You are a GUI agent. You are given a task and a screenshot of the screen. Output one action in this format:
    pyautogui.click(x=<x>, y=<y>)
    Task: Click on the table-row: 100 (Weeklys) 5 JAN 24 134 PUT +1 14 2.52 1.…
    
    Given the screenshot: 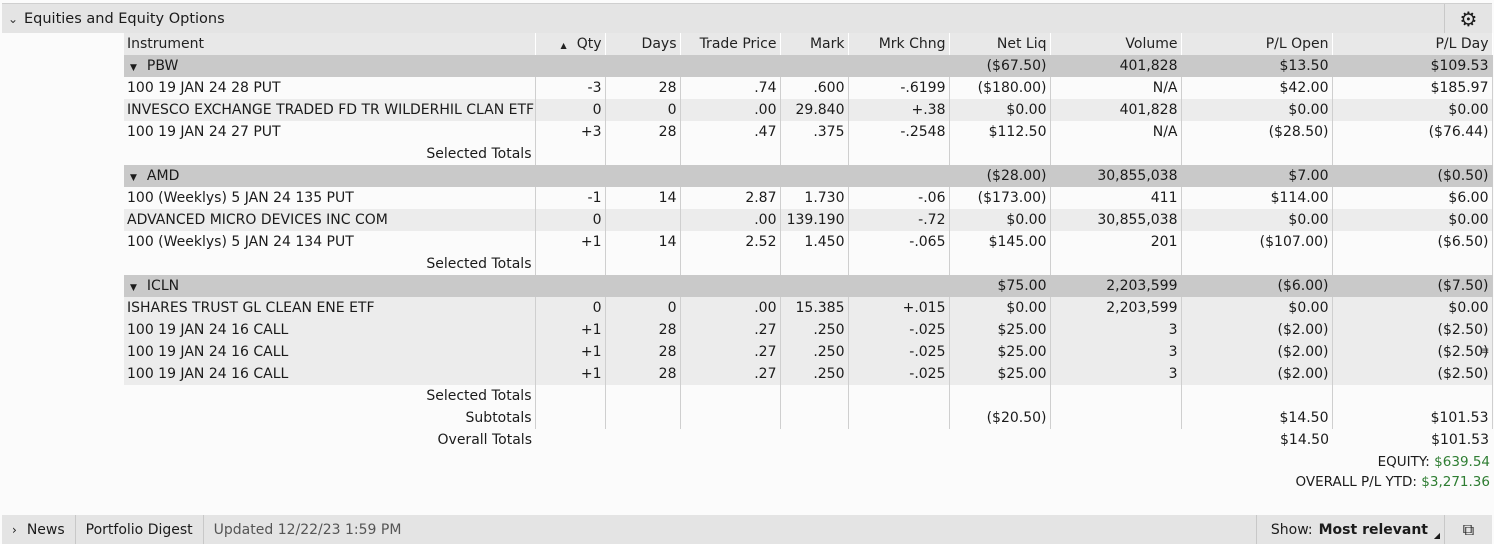 What is the action you would take?
    pyautogui.click(x=808, y=242)
    